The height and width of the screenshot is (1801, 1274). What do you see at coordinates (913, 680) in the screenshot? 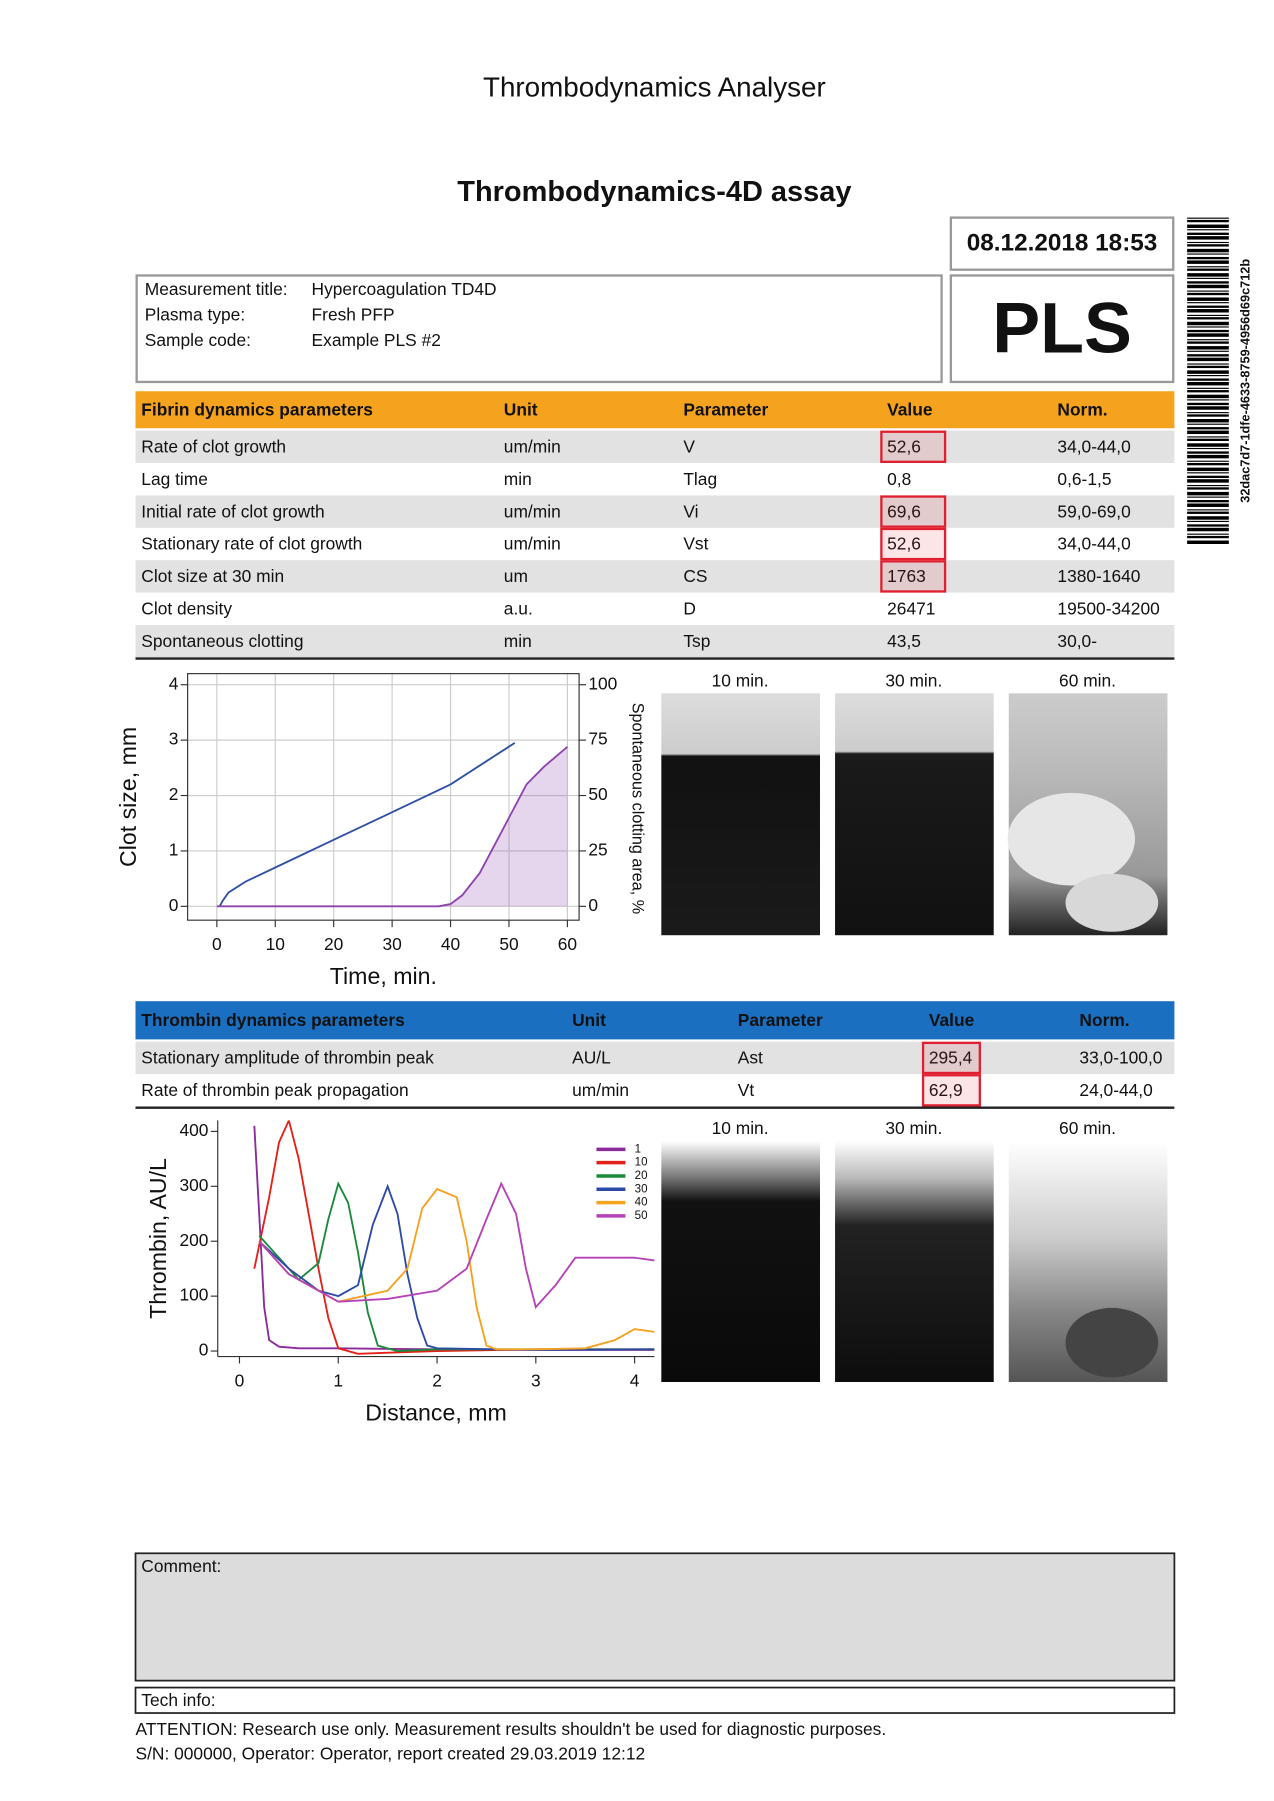
I see `image-label: 30 min.` at bounding box center [913, 680].